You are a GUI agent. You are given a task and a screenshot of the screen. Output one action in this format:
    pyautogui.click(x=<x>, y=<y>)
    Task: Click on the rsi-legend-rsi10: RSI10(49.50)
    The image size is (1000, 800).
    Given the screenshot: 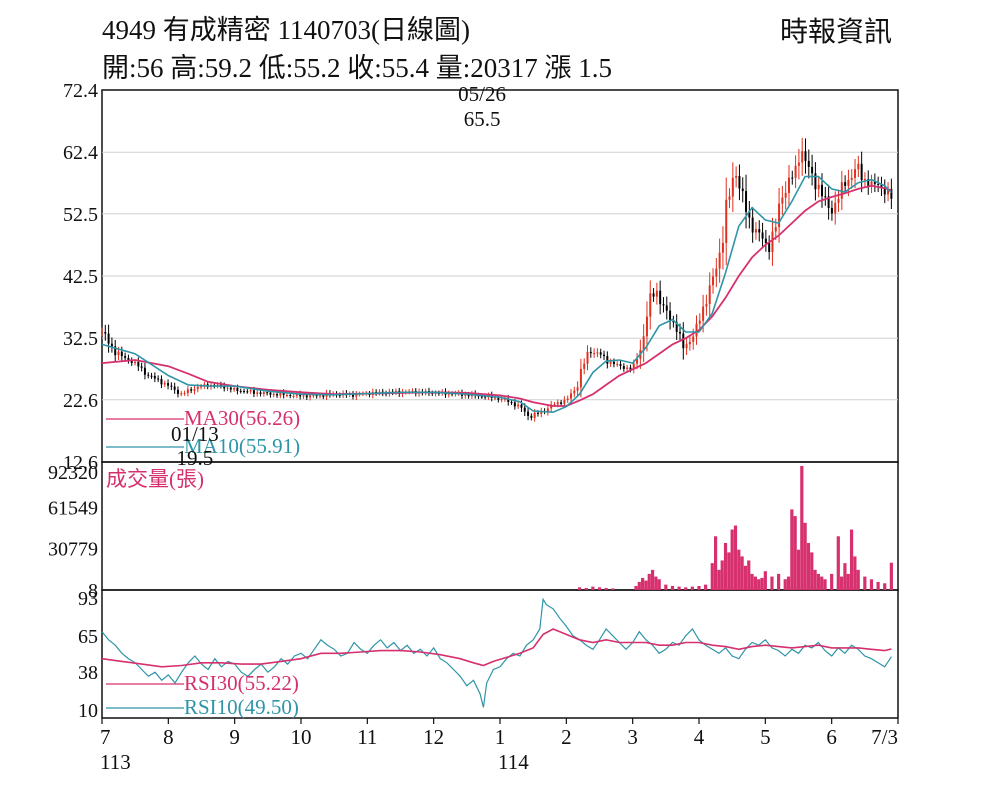 What is the action you would take?
    pyautogui.click(x=241, y=707)
    